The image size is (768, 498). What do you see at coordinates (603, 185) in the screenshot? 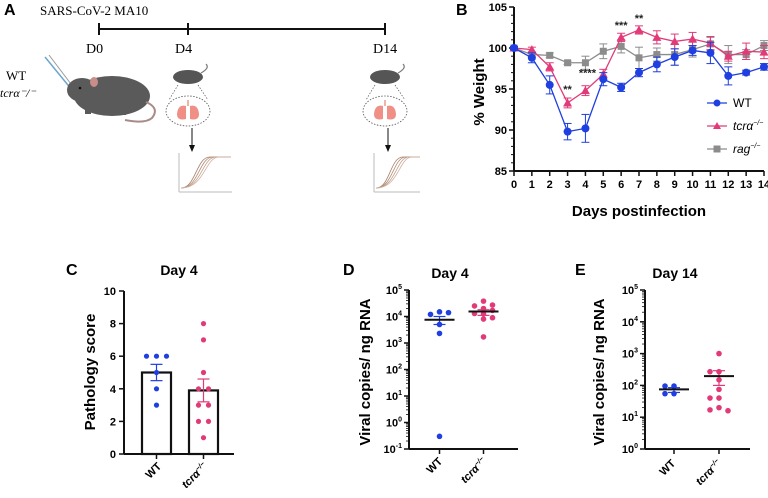
I see `b-x-tick-label: 5` at bounding box center [603, 185].